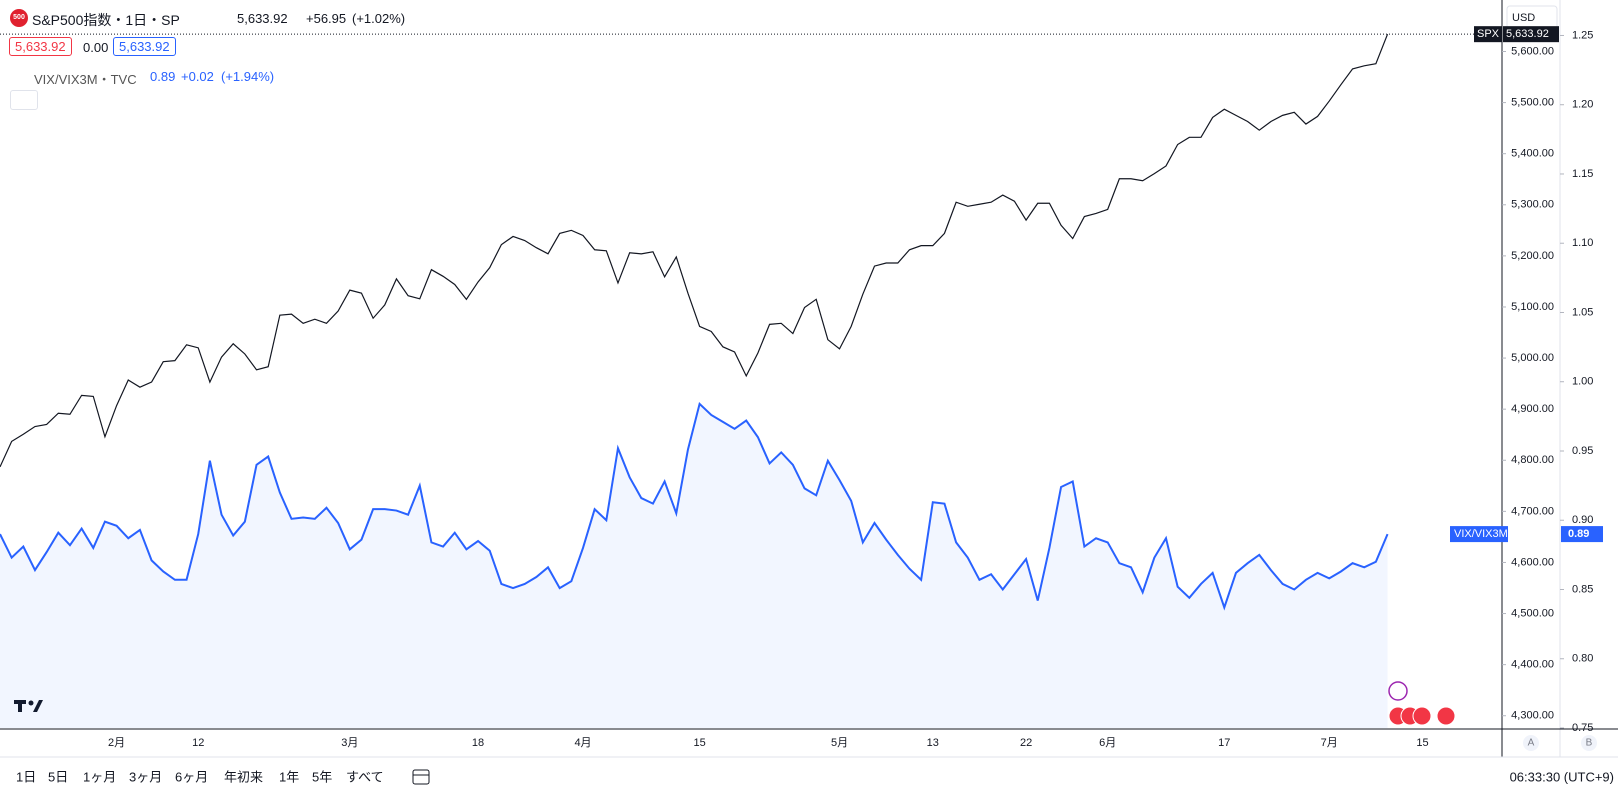  Describe the element at coordinates (1107, 743) in the screenshot. I see `x-tick-label: 6月` at that location.